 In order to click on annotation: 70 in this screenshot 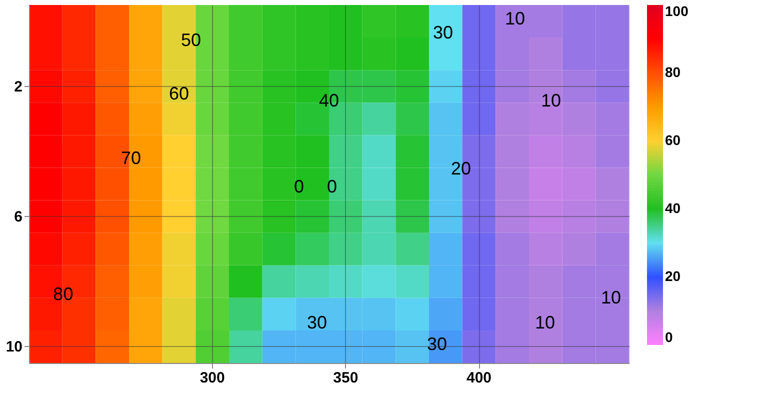, I will do `click(131, 158)`.